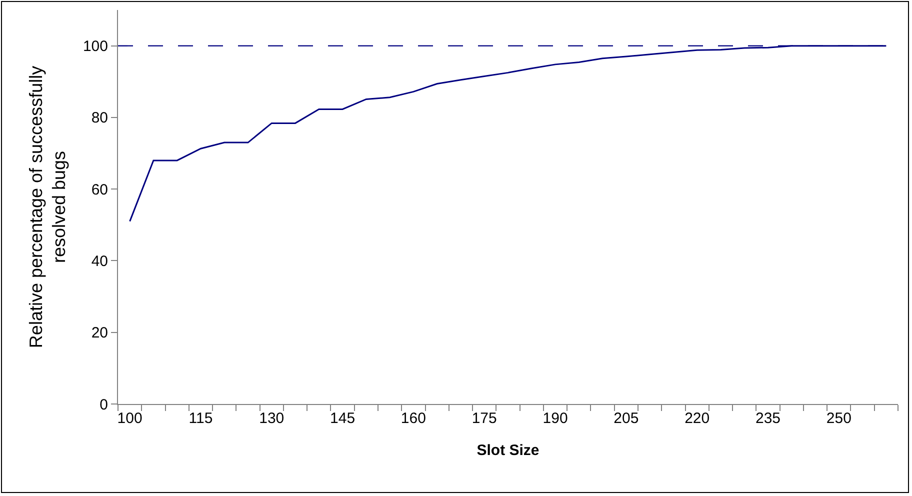  Describe the element at coordinates (508, 450) in the screenshot. I see `x-axis-title: Slot Size` at that location.